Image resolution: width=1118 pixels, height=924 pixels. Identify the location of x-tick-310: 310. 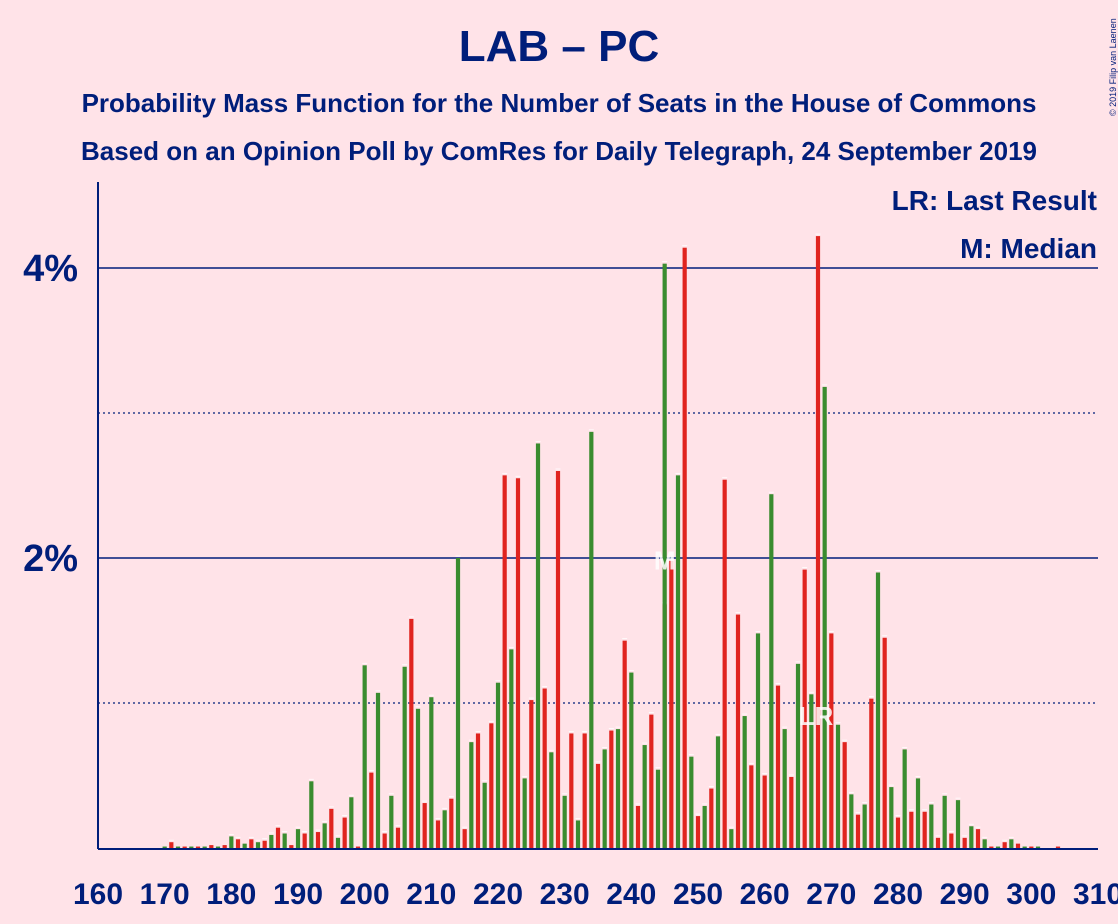
(1095, 894).